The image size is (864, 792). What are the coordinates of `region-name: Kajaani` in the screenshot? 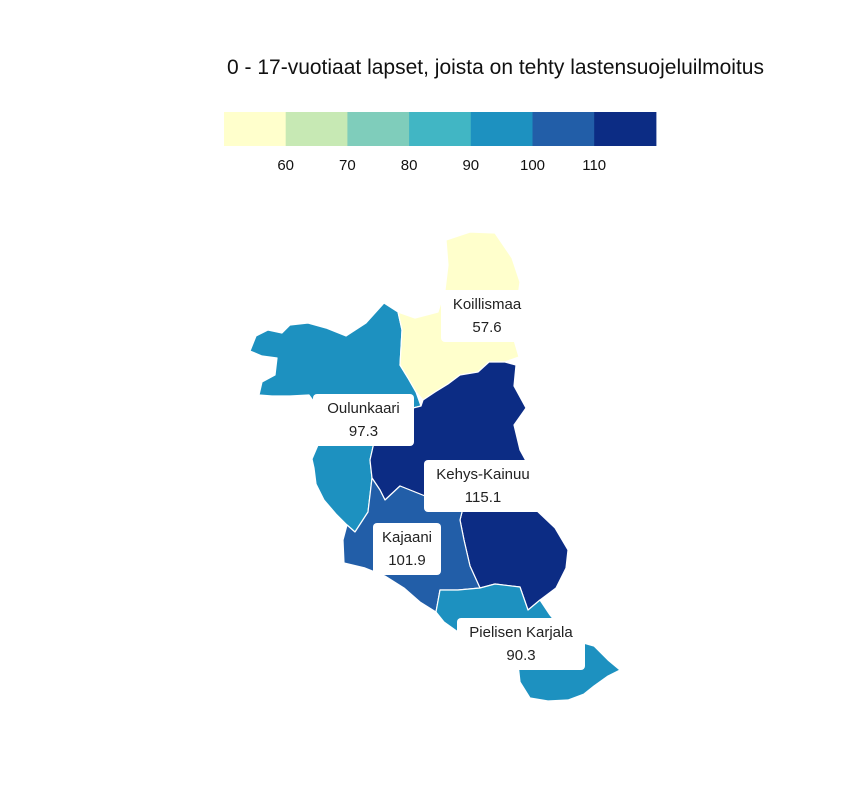 It's located at (407, 537).